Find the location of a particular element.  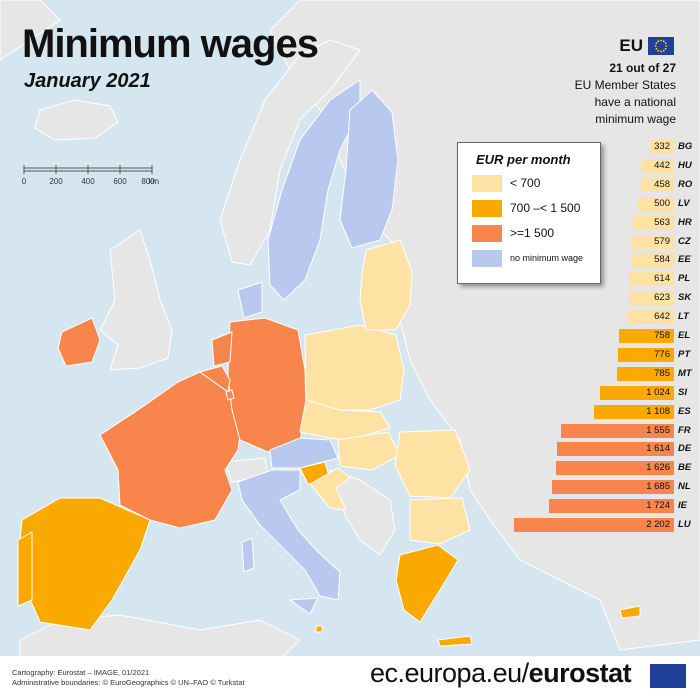

bar-value-de: 1 614 is located at coordinates (658, 449).